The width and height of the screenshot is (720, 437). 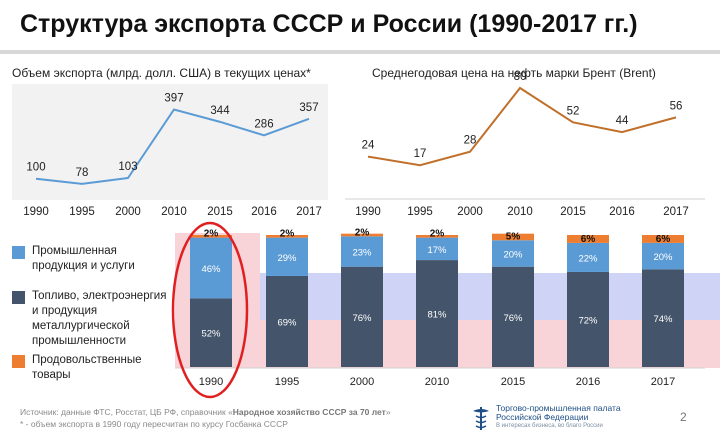 I want to click on bar-tick-label: 2017, so click(x=663, y=382).